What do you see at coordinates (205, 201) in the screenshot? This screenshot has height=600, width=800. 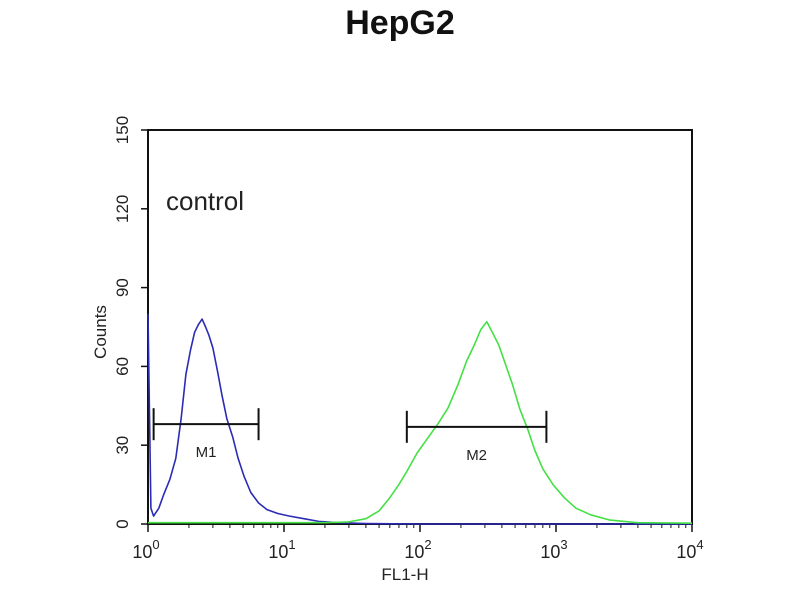 I see `annotation-control: control` at bounding box center [205, 201].